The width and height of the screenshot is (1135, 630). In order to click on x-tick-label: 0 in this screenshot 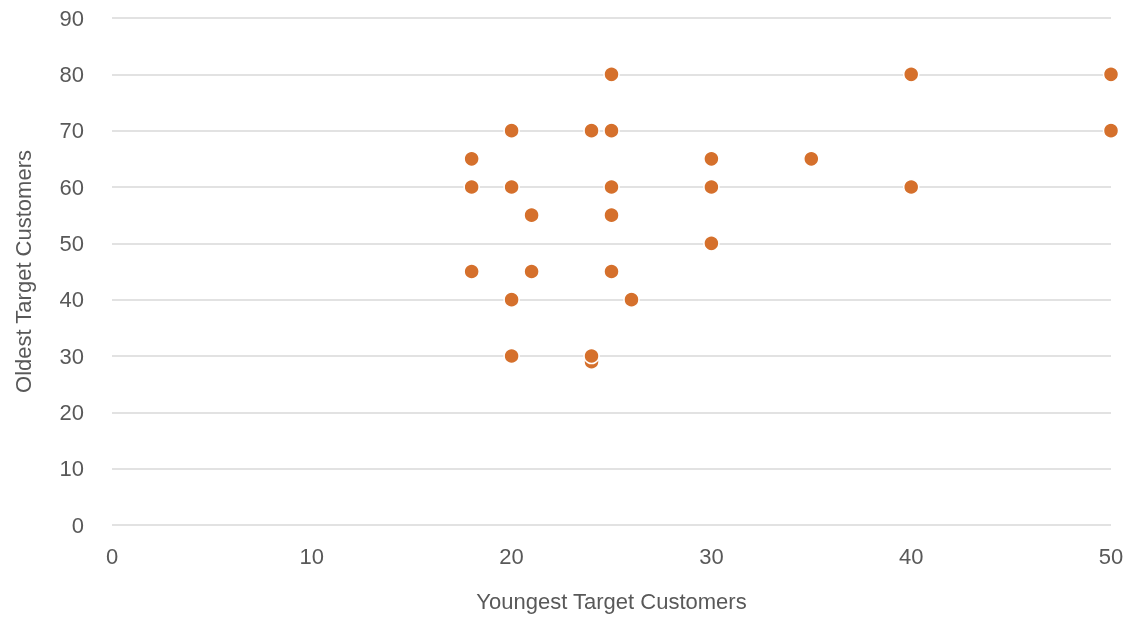, I will do `click(112, 556)`.